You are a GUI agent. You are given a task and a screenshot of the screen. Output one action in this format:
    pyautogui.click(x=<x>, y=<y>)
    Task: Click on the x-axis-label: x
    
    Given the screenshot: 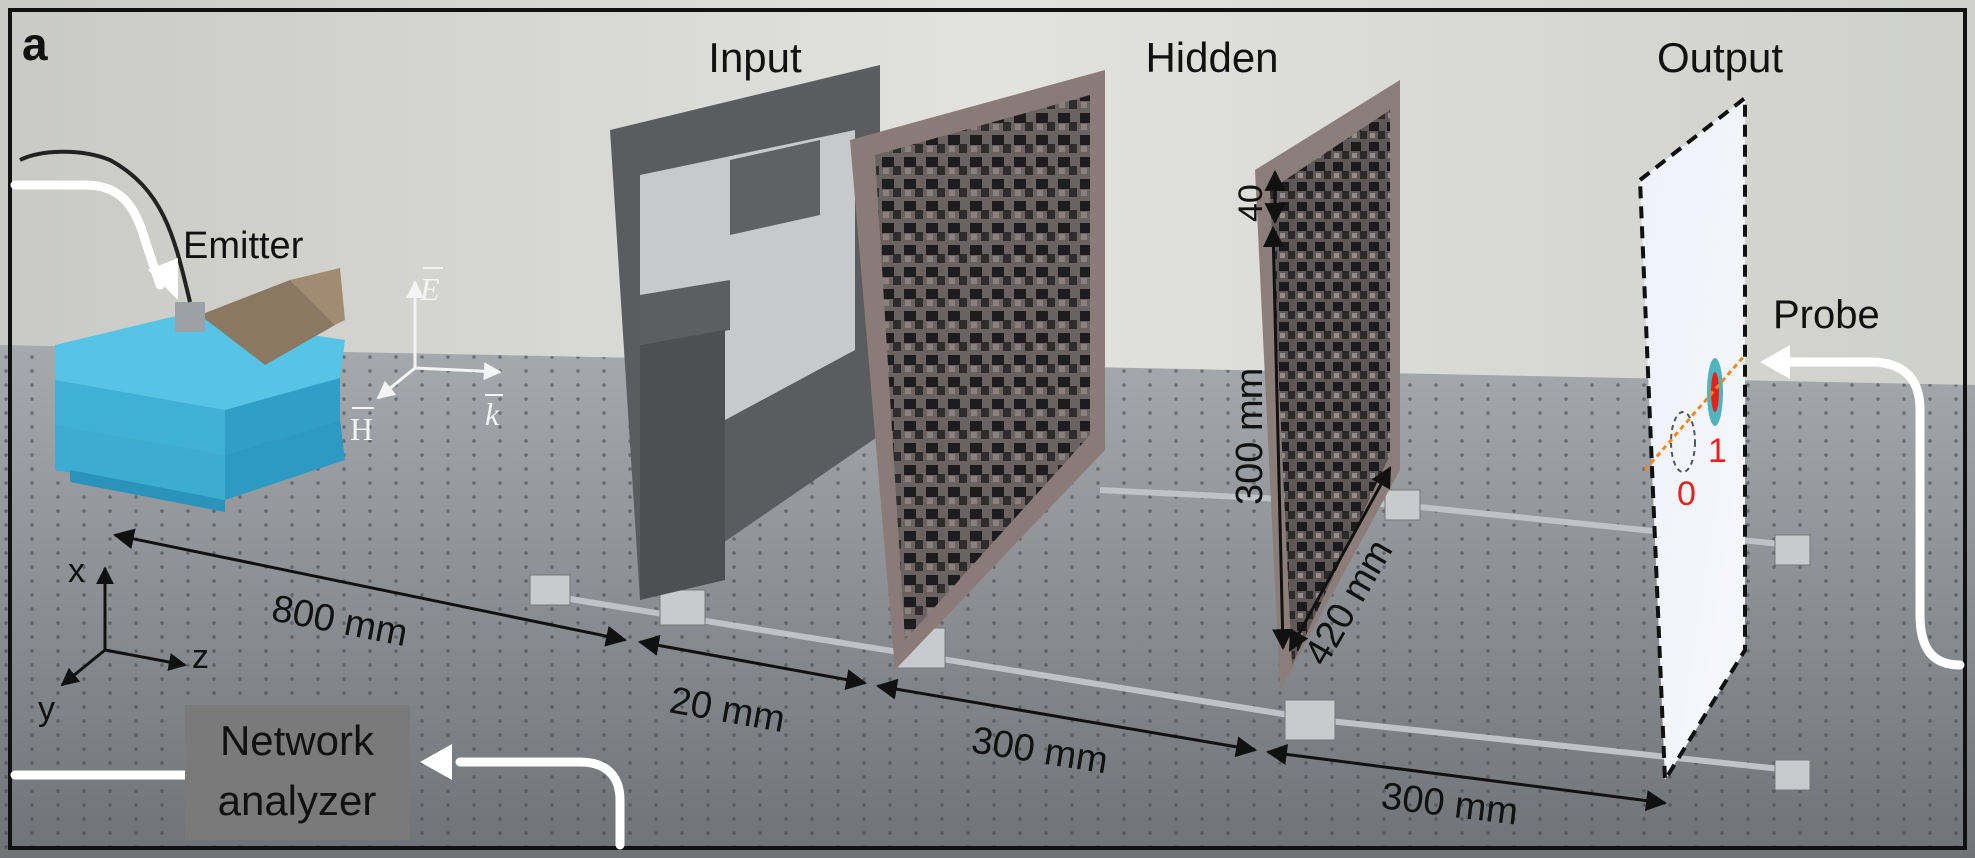 What is the action you would take?
    pyautogui.click(x=76, y=571)
    